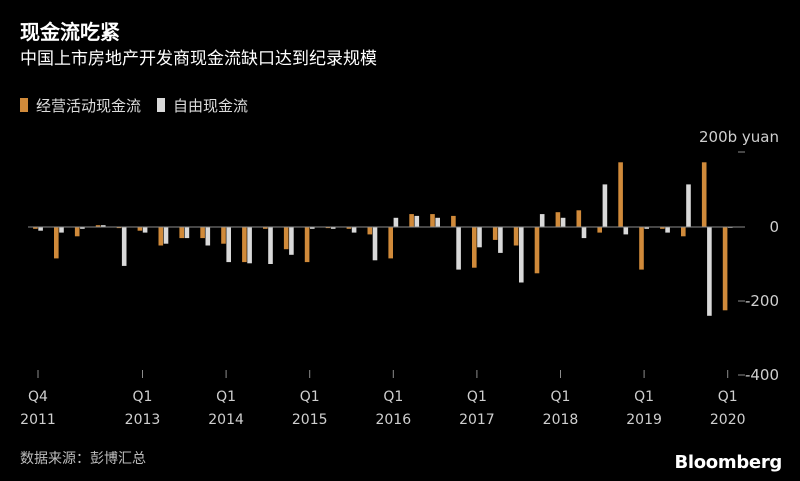 This screenshot has width=800, height=481. I want to click on bar-operating-2013Q2, so click(161, 236).